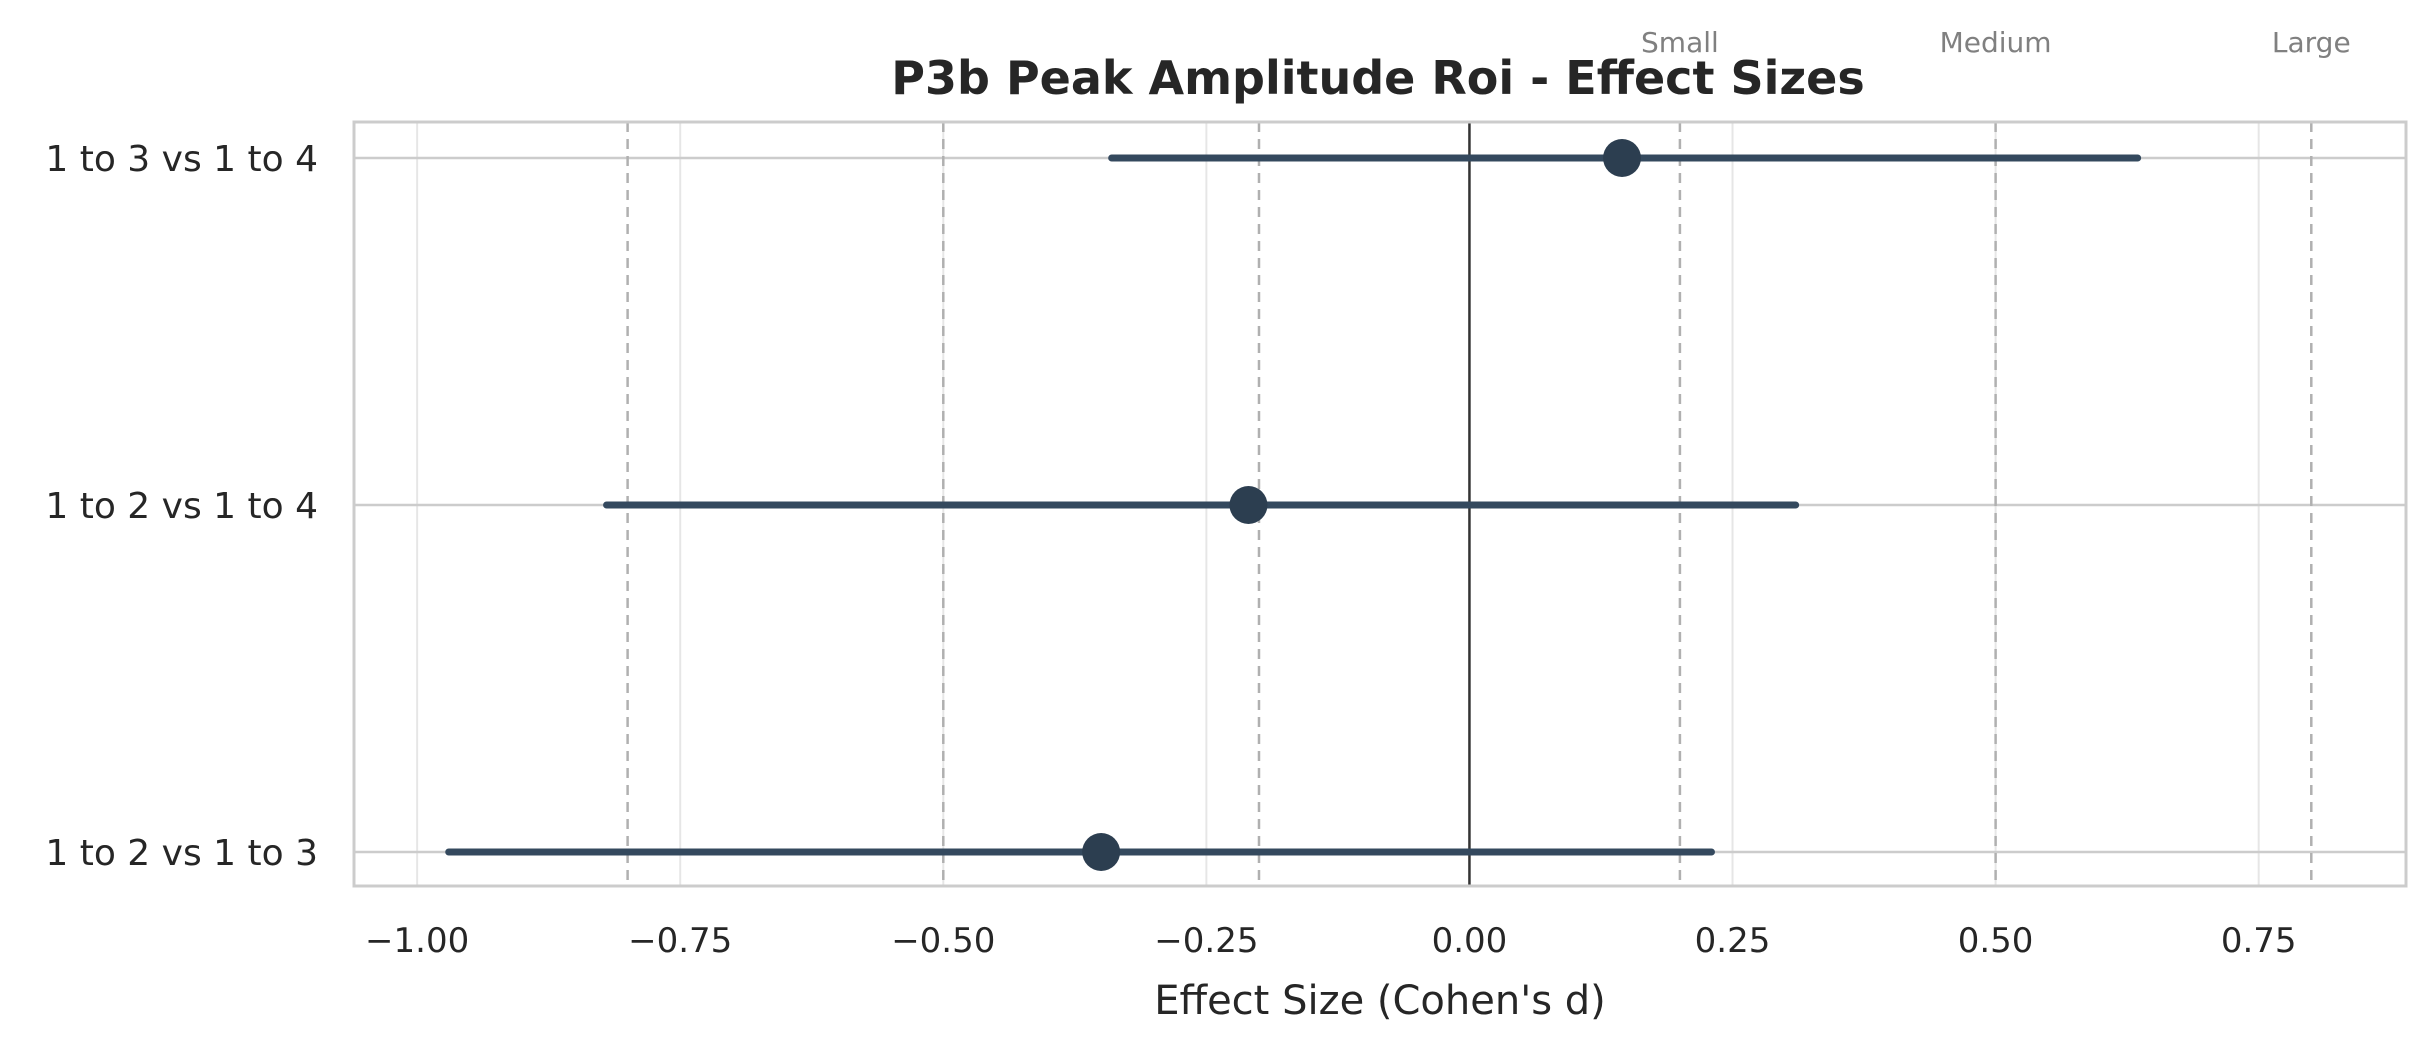 This screenshot has height=1059, width=2434. Describe the element at coordinates (1380, 1001) in the screenshot. I see `x-axis-label: Effect Size (Cohen's d)` at that location.